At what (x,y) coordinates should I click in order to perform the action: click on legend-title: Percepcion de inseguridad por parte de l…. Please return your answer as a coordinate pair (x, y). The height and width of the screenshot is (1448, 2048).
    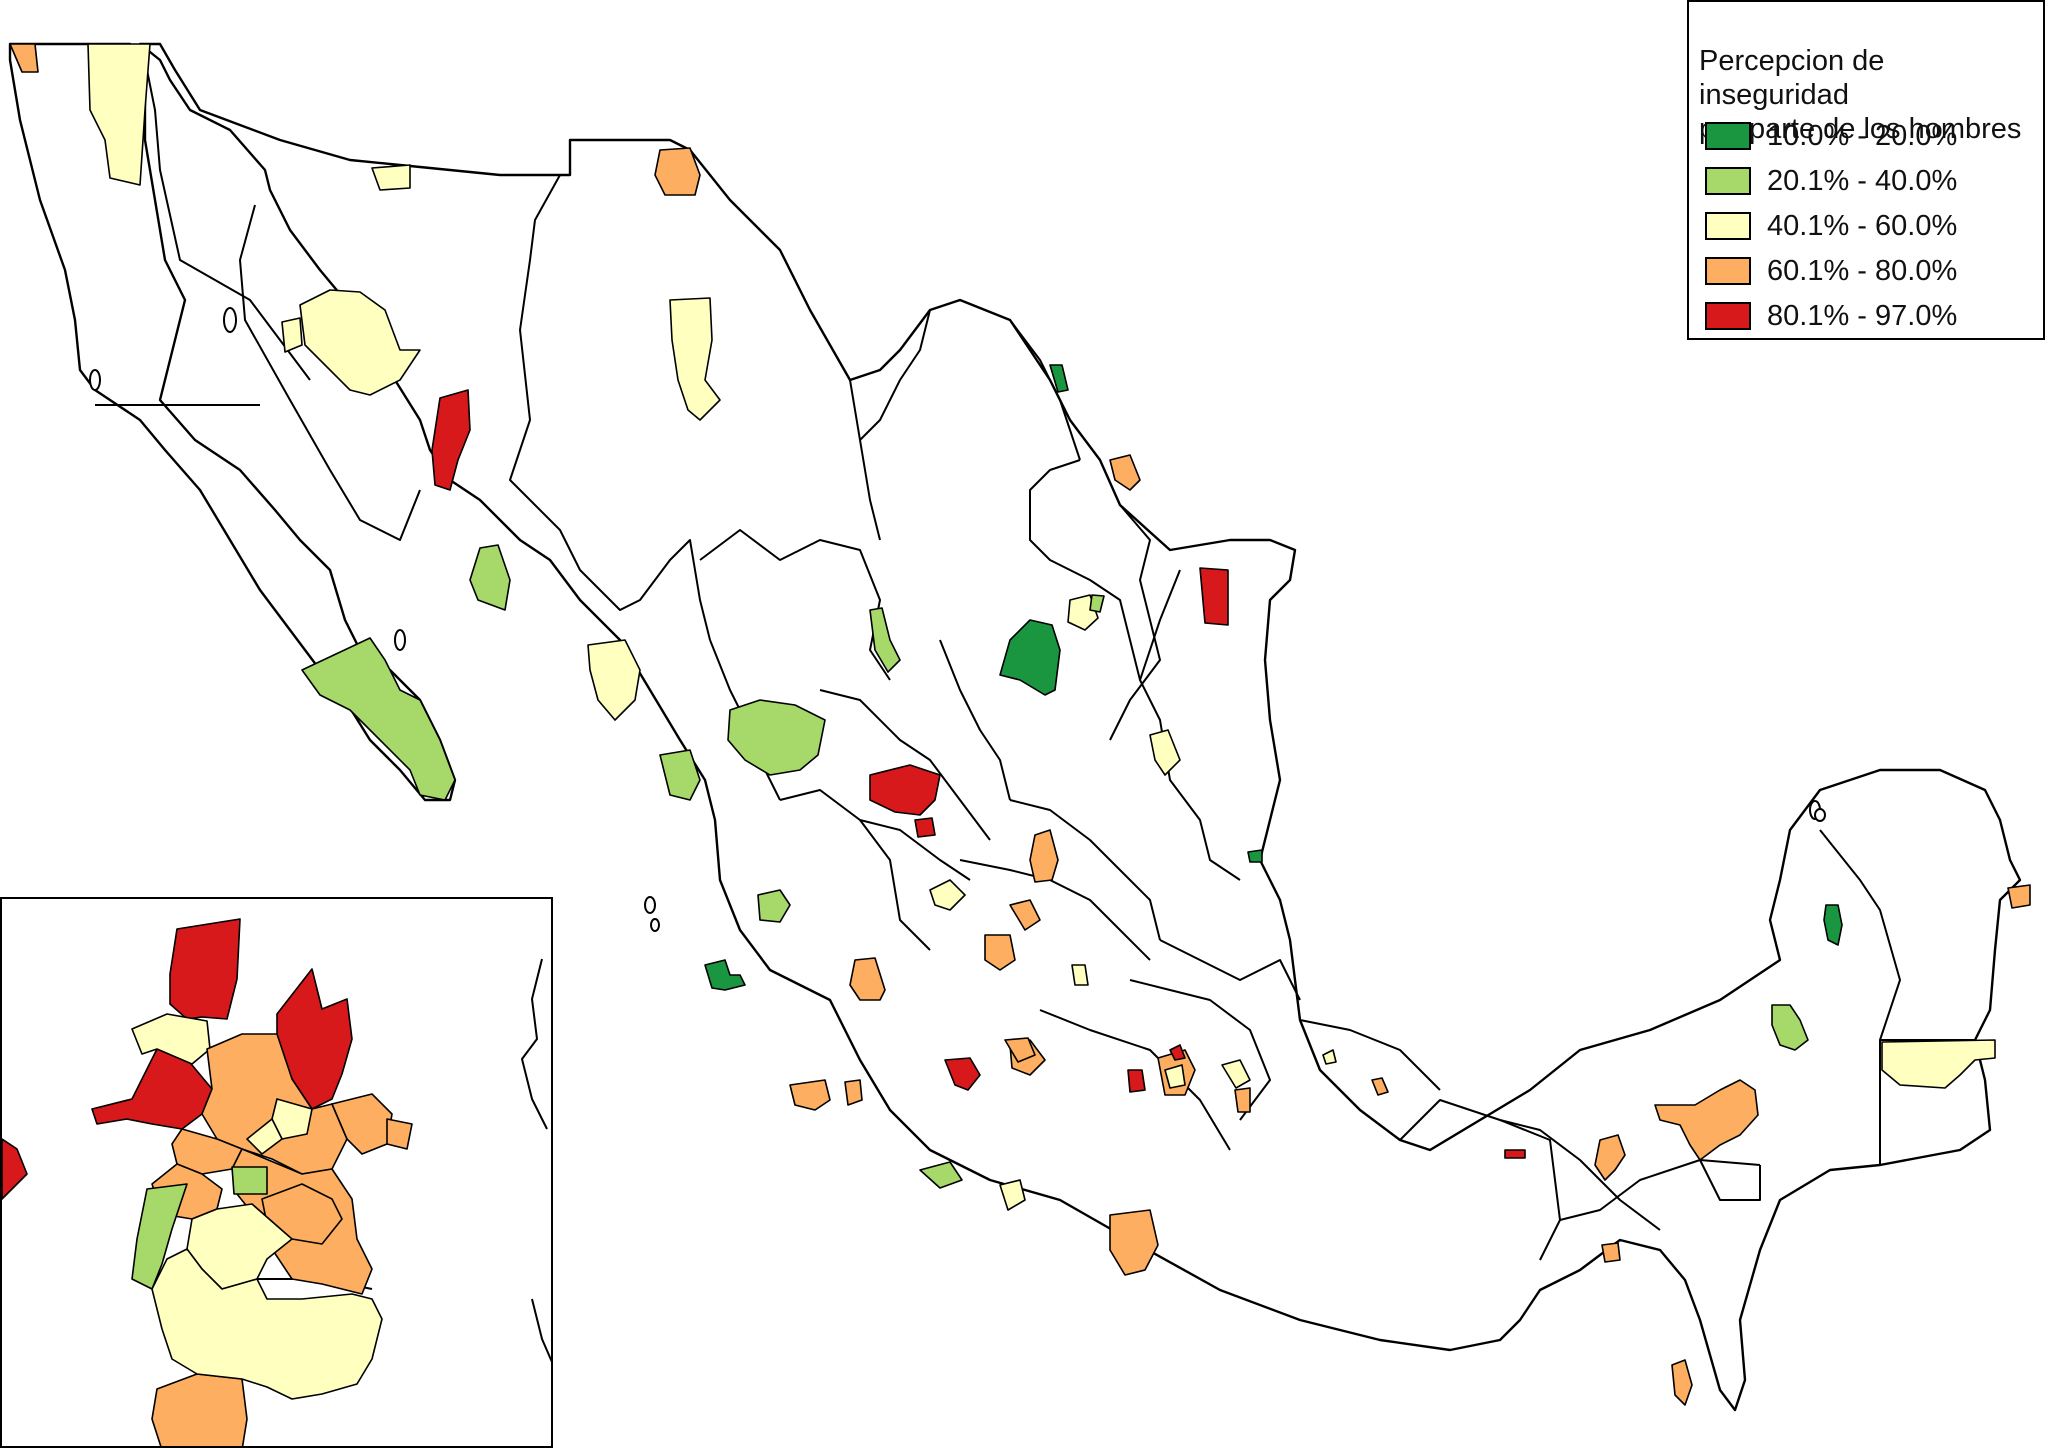
    Looking at the image, I should click on (1869, 95).